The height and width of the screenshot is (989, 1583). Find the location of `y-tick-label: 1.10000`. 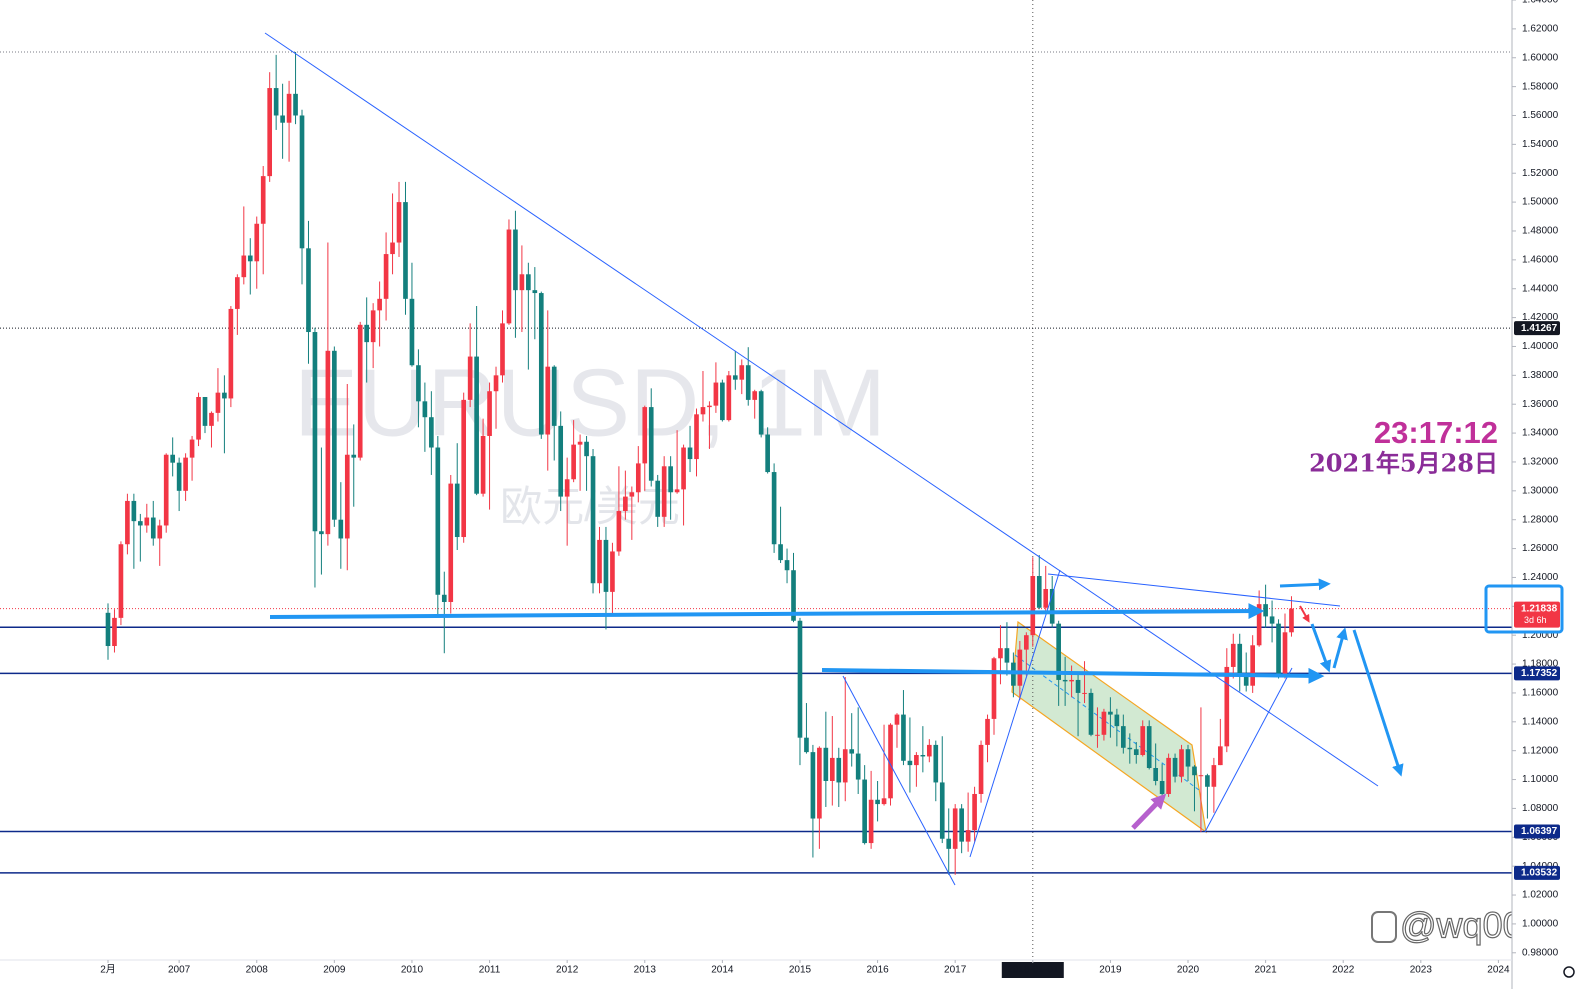

y-tick-label: 1.10000 is located at coordinates (1540, 779).